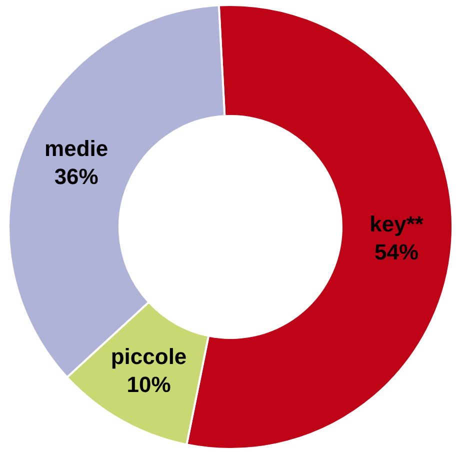  I want to click on slice-label: medie, so click(76, 149).